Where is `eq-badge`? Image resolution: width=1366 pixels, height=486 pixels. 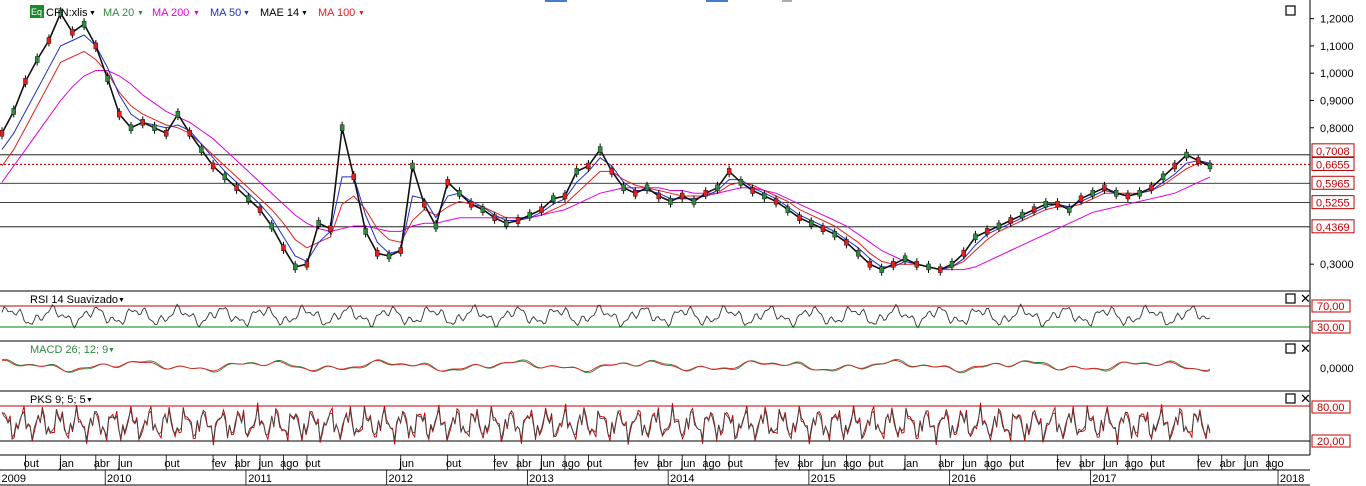 eq-badge is located at coordinates (37, 11).